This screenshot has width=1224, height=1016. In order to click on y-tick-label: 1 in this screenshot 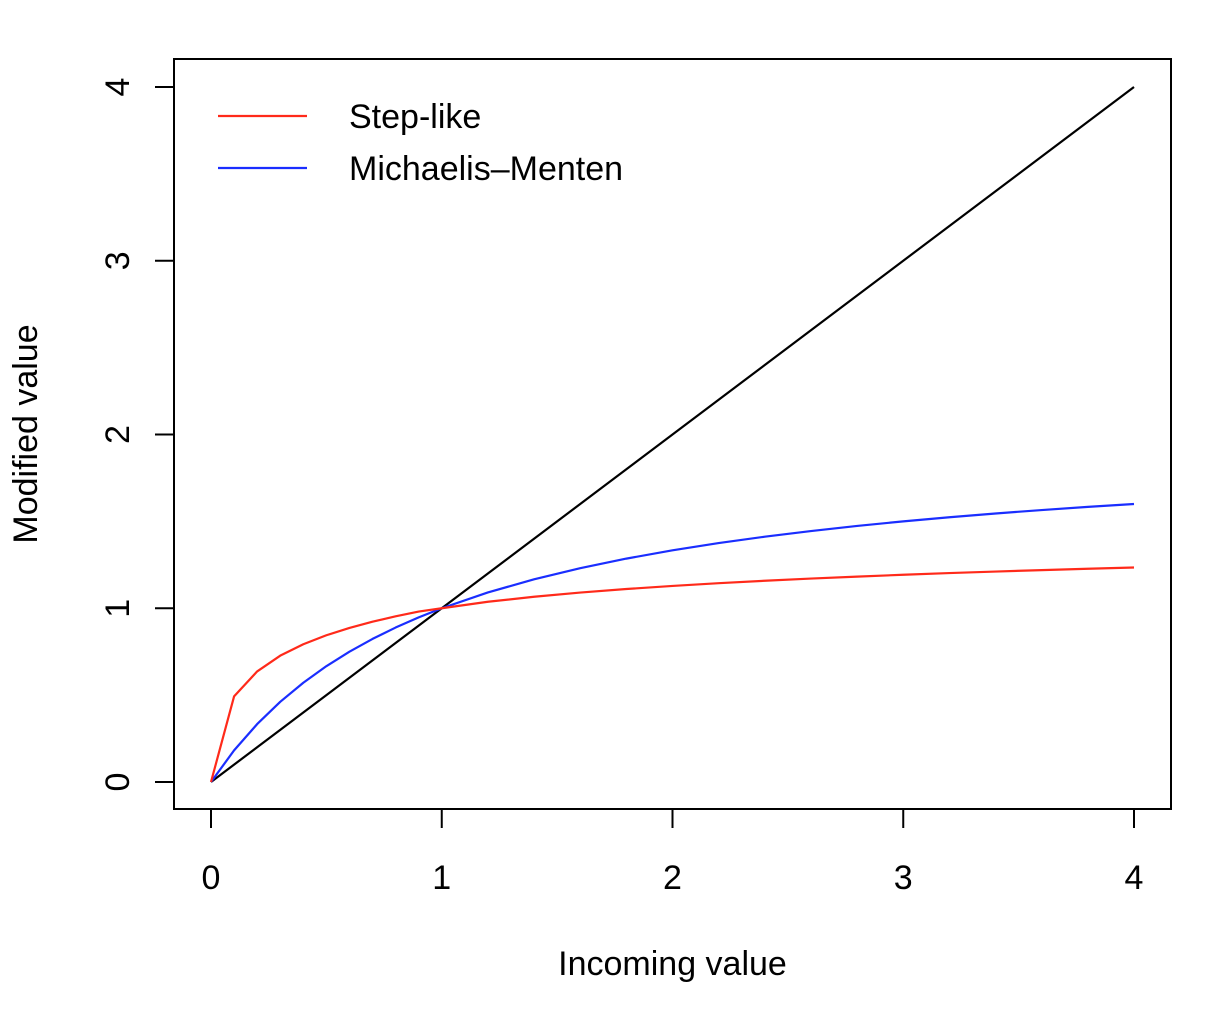, I will do `click(118, 608)`.